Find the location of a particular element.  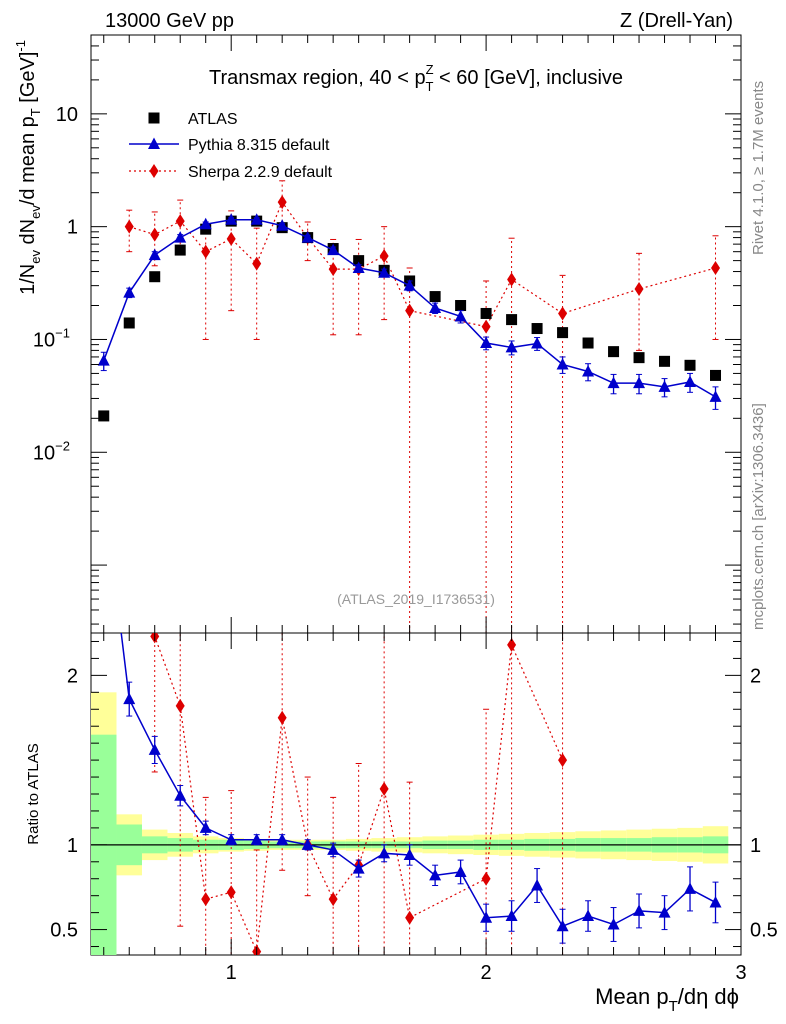

y-tick-label: 10 is located at coordinates (67, 115).